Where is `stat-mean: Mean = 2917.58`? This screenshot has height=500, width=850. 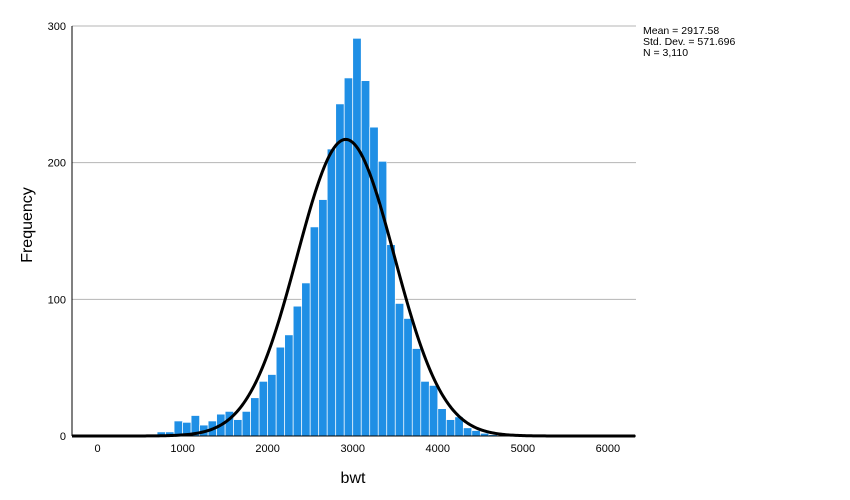 stat-mean: Mean = 2917.58 is located at coordinates (681, 31).